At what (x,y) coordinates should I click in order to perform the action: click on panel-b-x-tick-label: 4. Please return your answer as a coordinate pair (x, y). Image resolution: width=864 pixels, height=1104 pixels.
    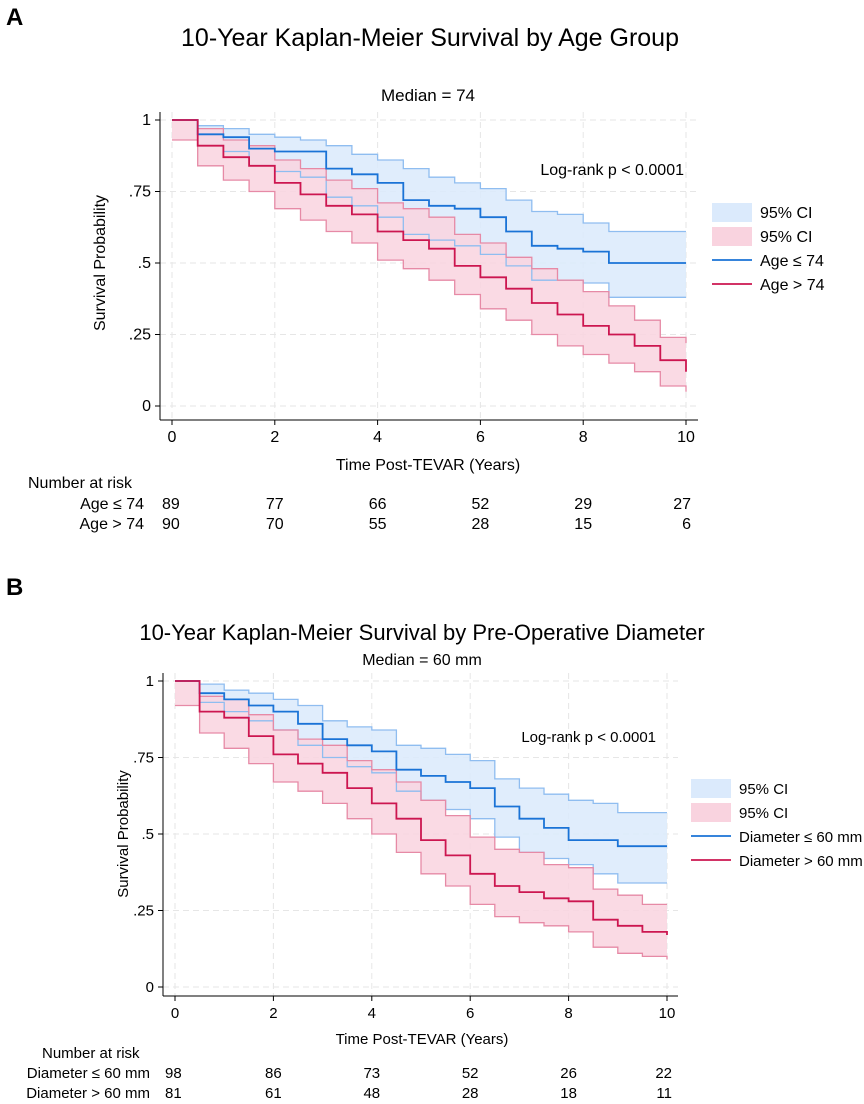
    Looking at the image, I should click on (372, 1013).